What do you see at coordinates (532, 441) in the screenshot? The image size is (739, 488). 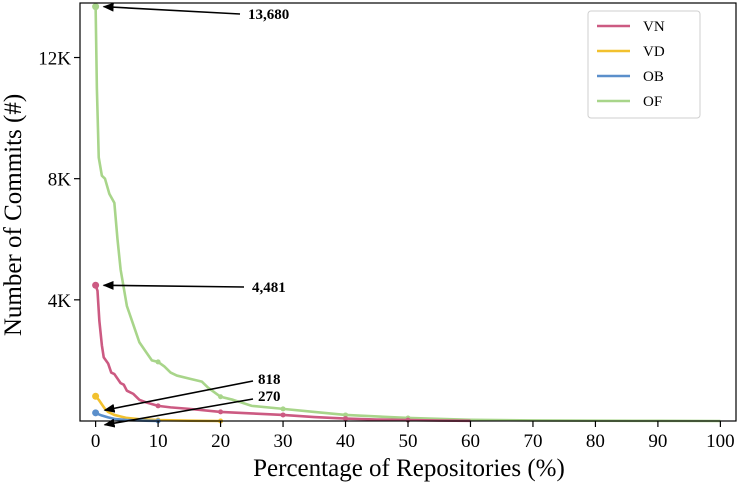 I see `x-tick-label: 70` at bounding box center [532, 441].